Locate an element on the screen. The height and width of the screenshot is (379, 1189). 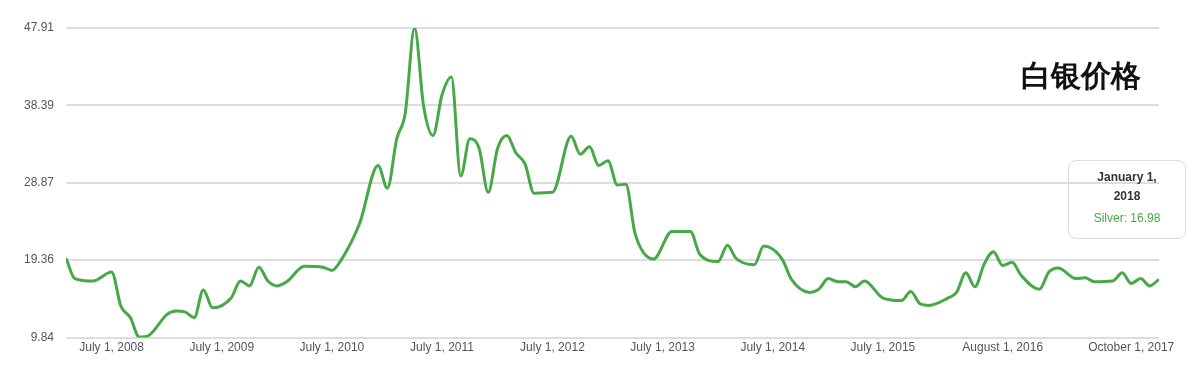
x-tick-label: July 1, 2013 is located at coordinates (663, 347).